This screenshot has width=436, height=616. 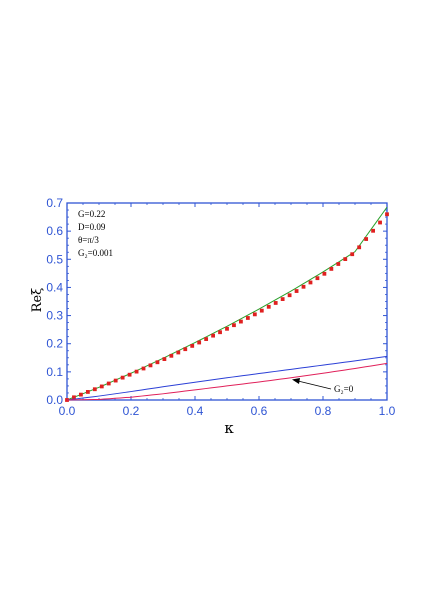 What do you see at coordinates (54, 259) in the screenshot?
I see `y-tick-label: 0.5` at bounding box center [54, 259].